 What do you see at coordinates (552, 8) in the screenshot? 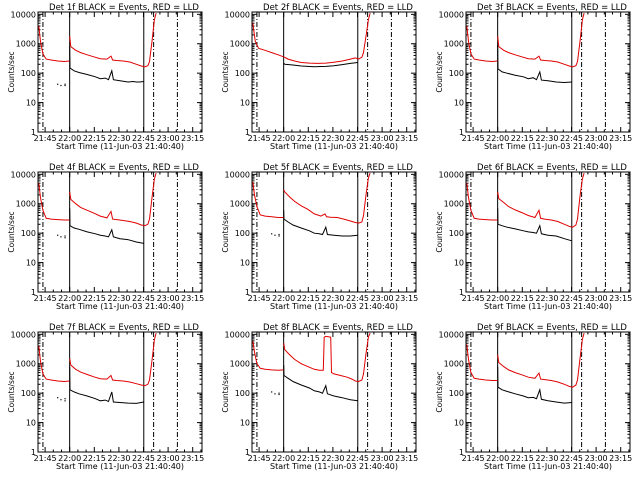
I see `panel-title: Det 3f BLACK = Events, RED = LLD` at bounding box center [552, 8].